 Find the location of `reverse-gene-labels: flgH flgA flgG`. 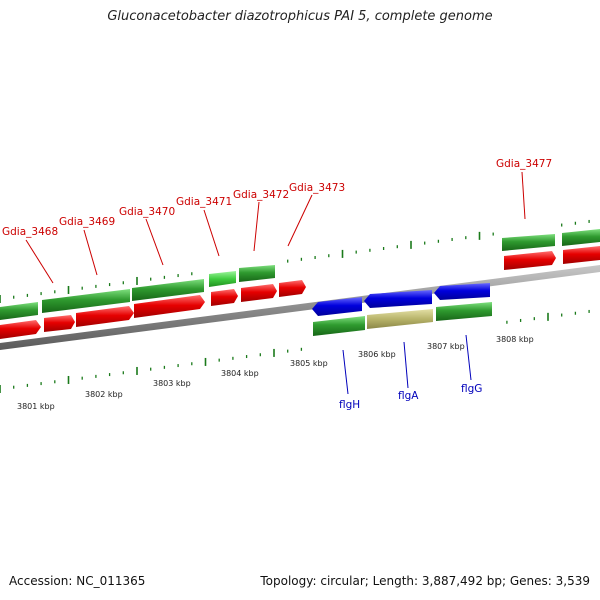

reverse-gene-labels: flgH flgA flgG is located at coordinates (410, 397).